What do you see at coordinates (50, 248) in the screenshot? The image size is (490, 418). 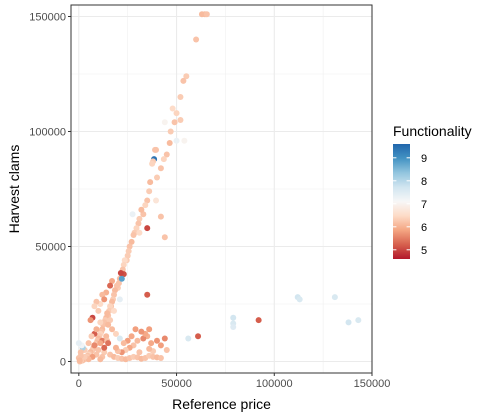 I see `y-tick-label: 50000` at bounding box center [50, 248].